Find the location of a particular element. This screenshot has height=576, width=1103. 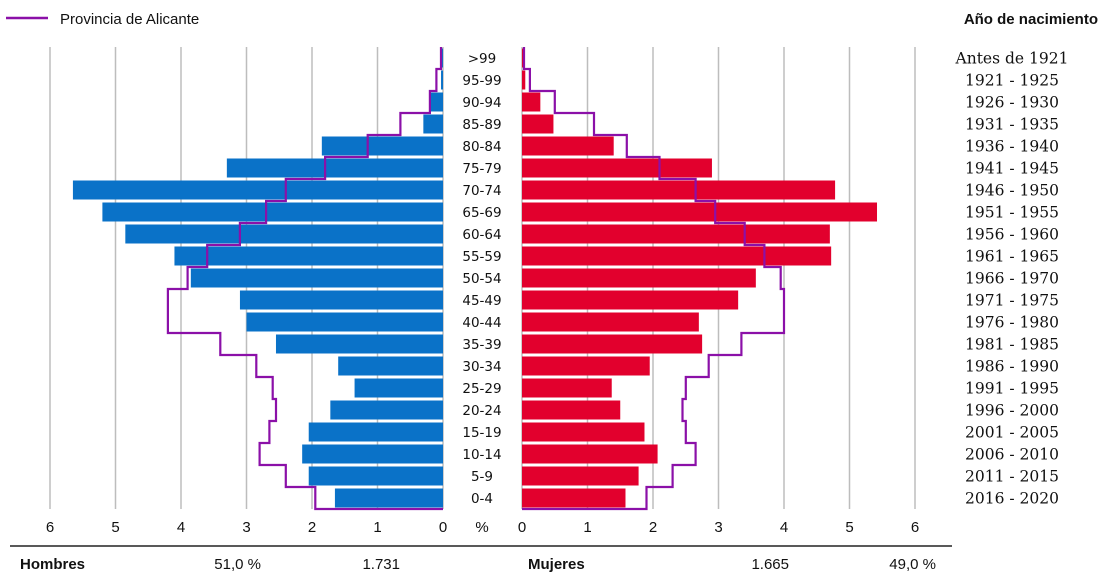

birth-year-label: 1991 - 1995 is located at coordinates (1012, 389).